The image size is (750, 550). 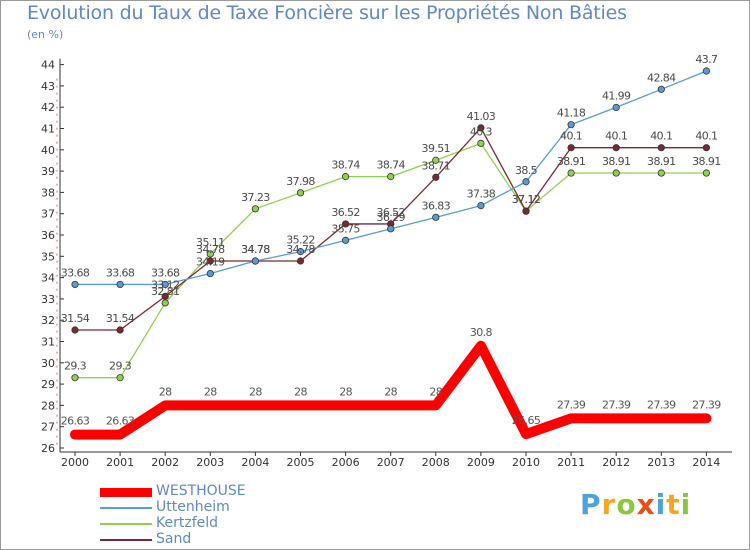 I want to click on data-label-kertzfeld: 40.3, so click(x=481, y=131).